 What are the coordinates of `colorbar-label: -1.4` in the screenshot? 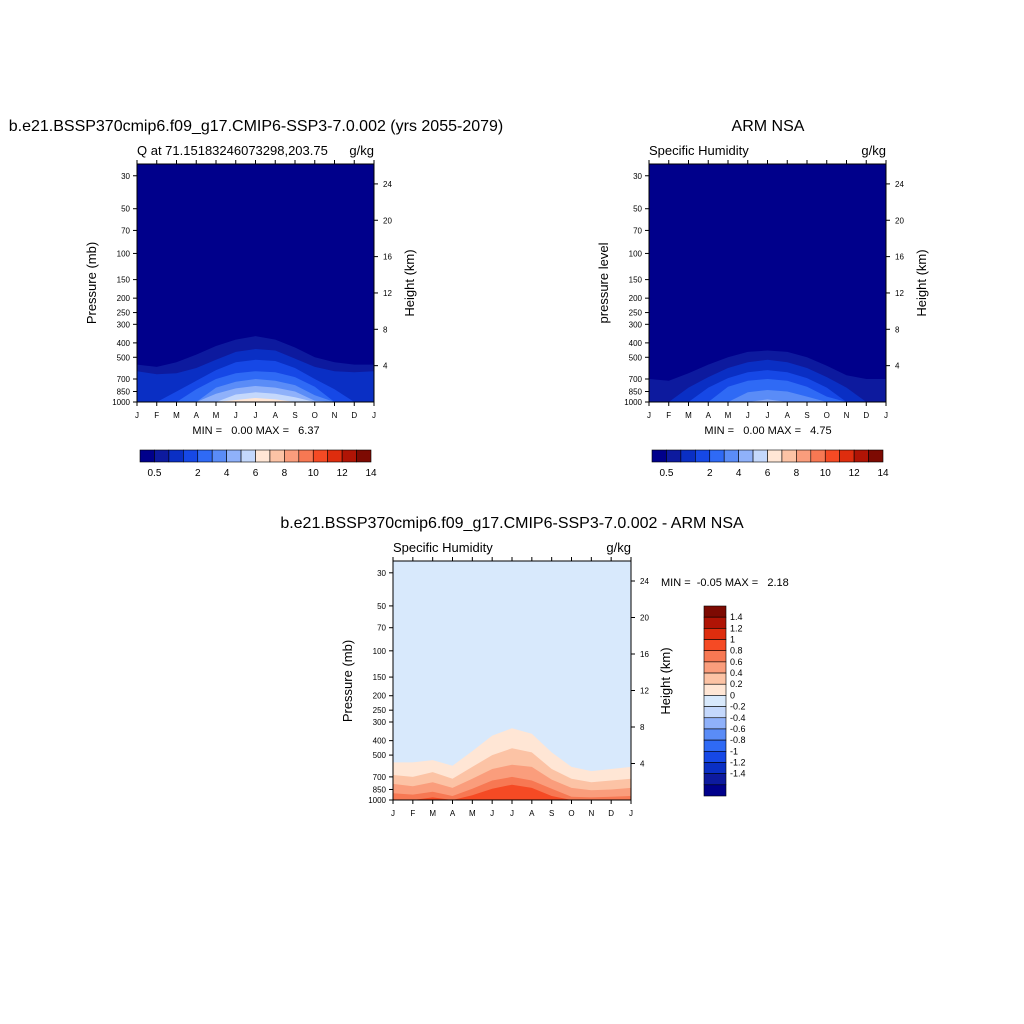 It's located at (738, 774).